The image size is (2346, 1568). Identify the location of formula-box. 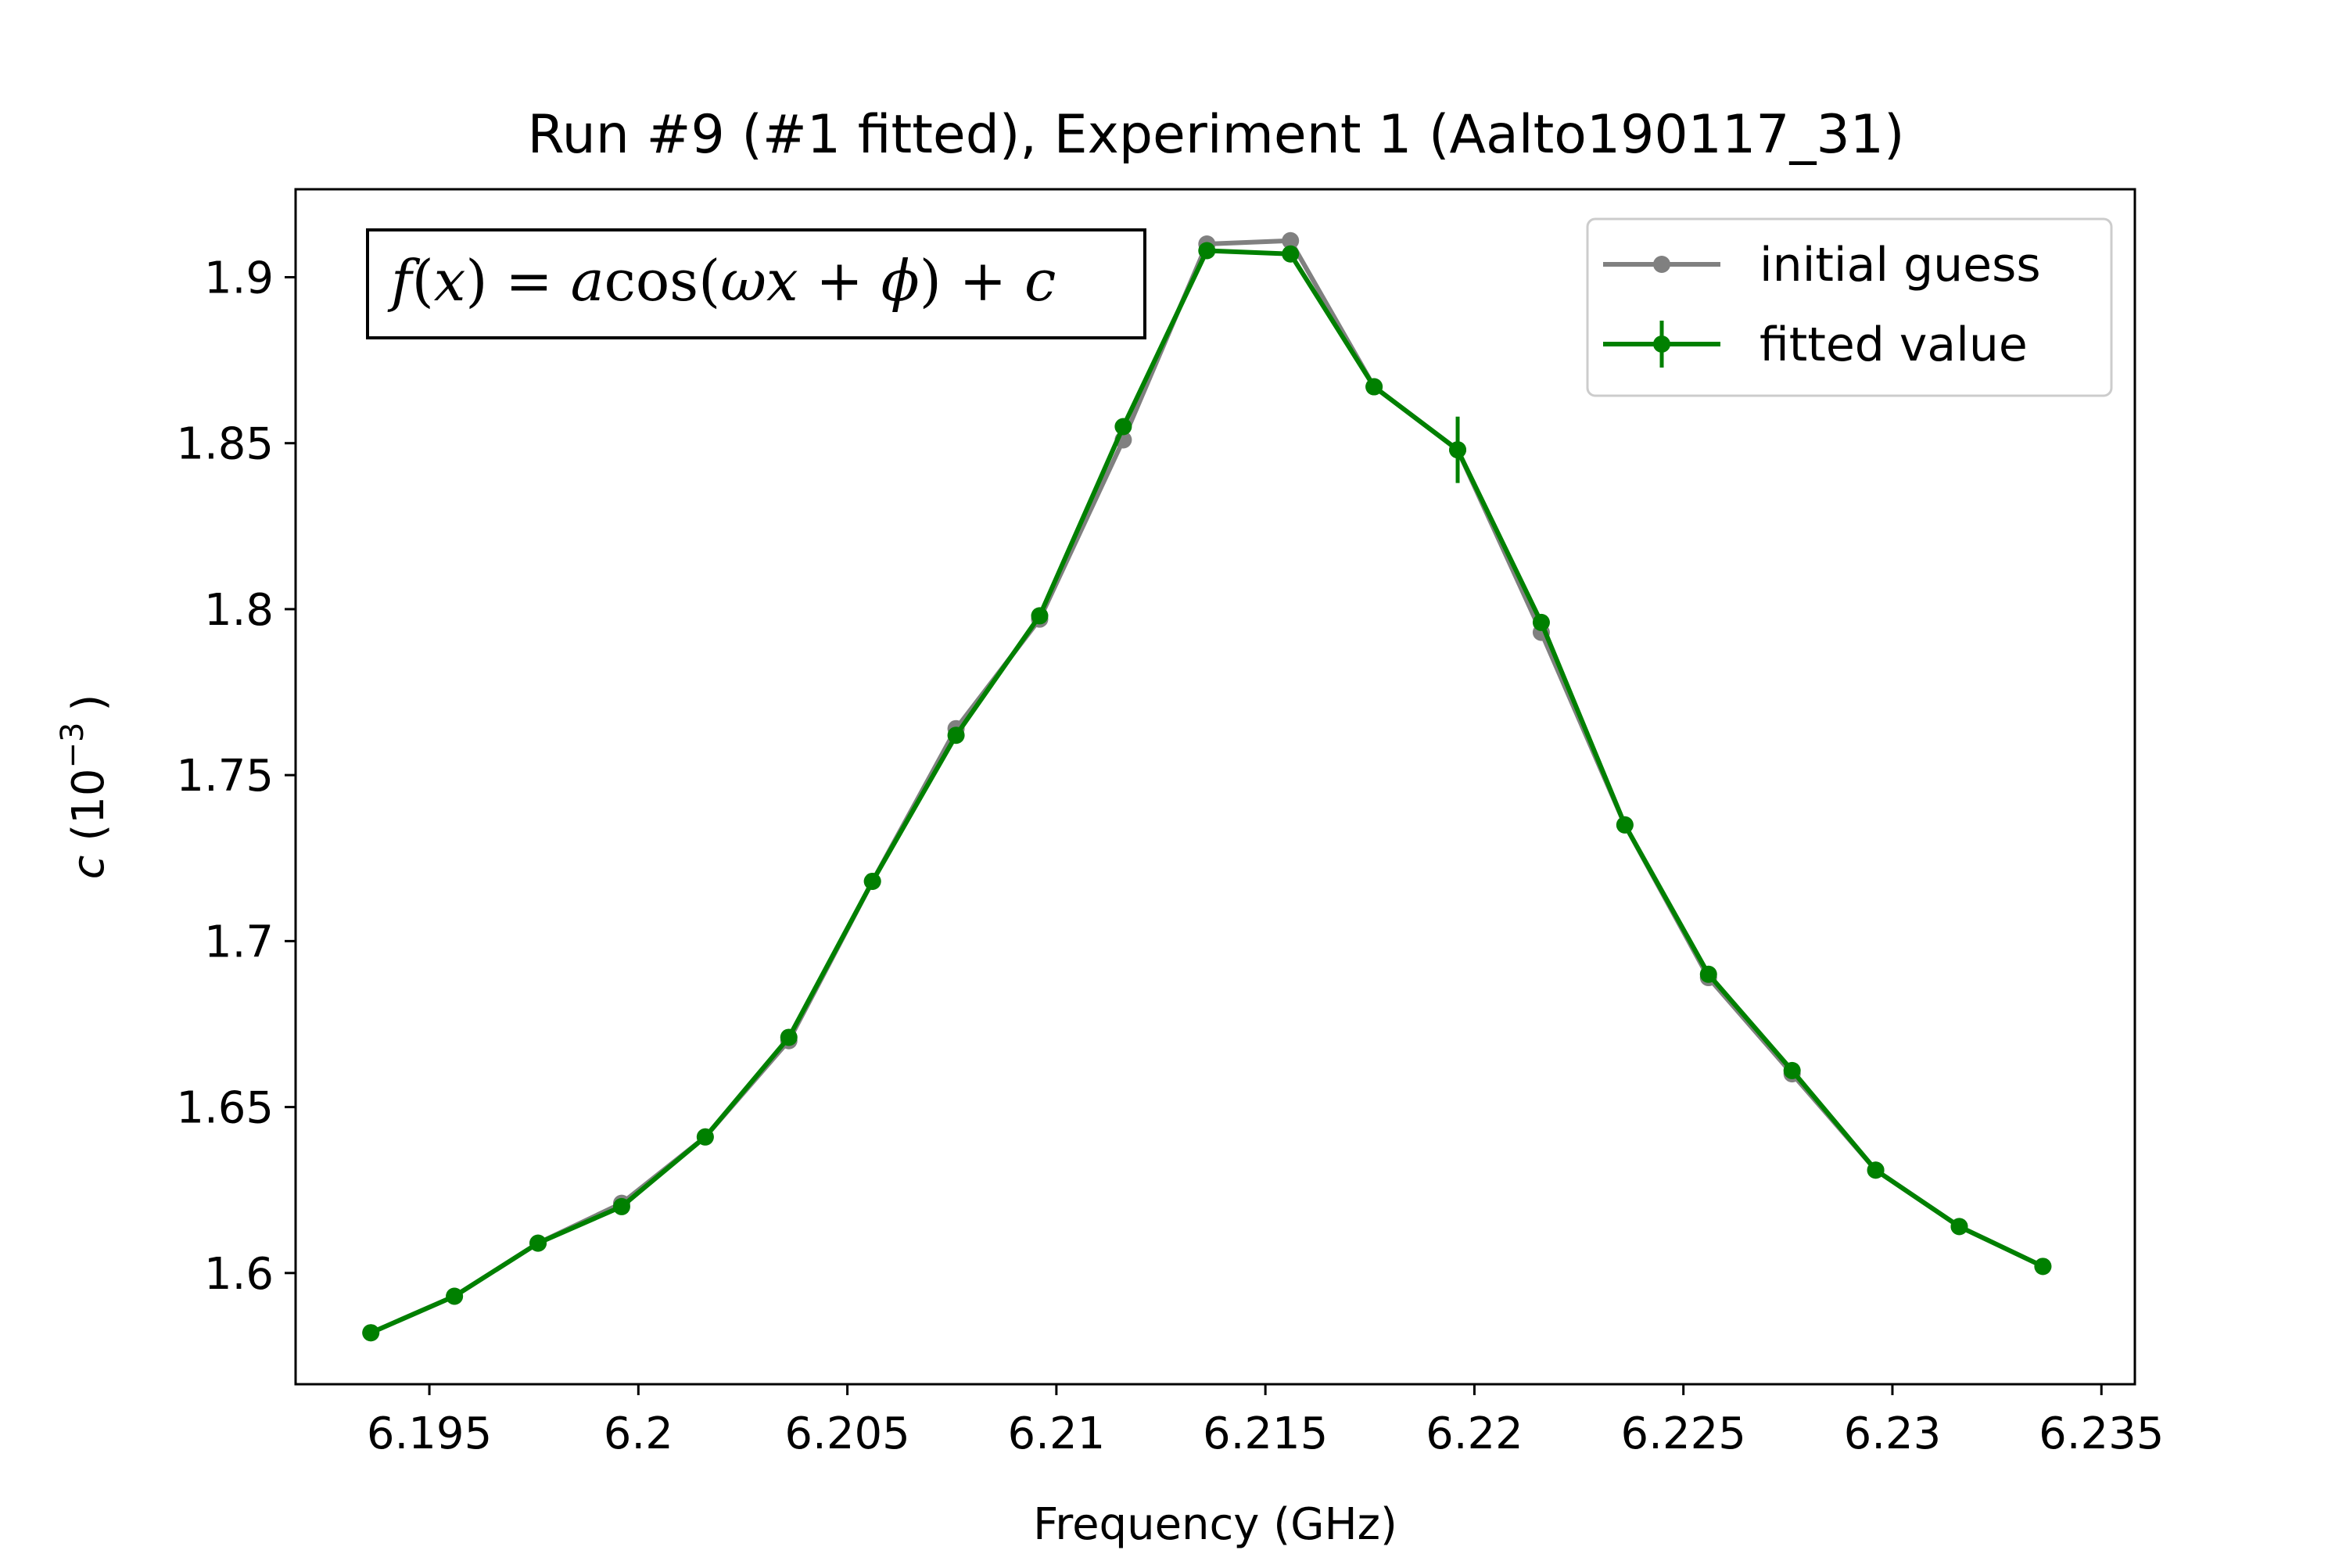
(756, 283).